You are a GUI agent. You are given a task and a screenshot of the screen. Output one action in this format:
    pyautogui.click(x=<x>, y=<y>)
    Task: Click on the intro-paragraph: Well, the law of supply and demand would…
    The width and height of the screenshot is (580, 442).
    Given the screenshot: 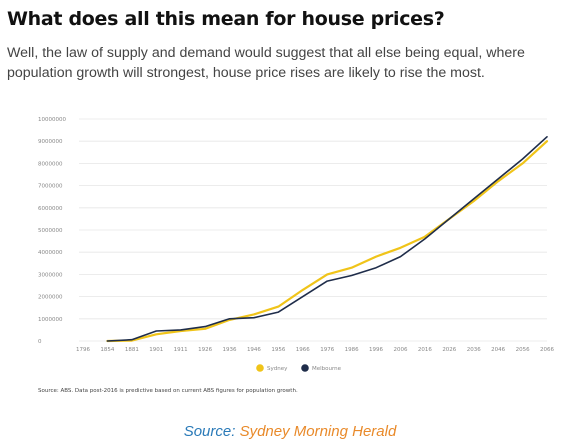 What is the action you would take?
    pyautogui.click(x=266, y=63)
    